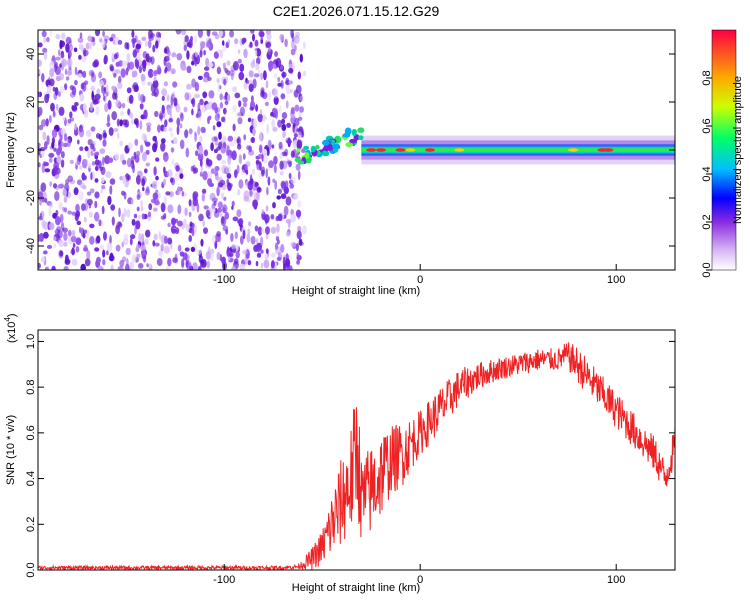 The height and width of the screenshot is (600, 750). I want to click on snr-y-axis-label: SNR (10 * v/v), so click(11, 450).